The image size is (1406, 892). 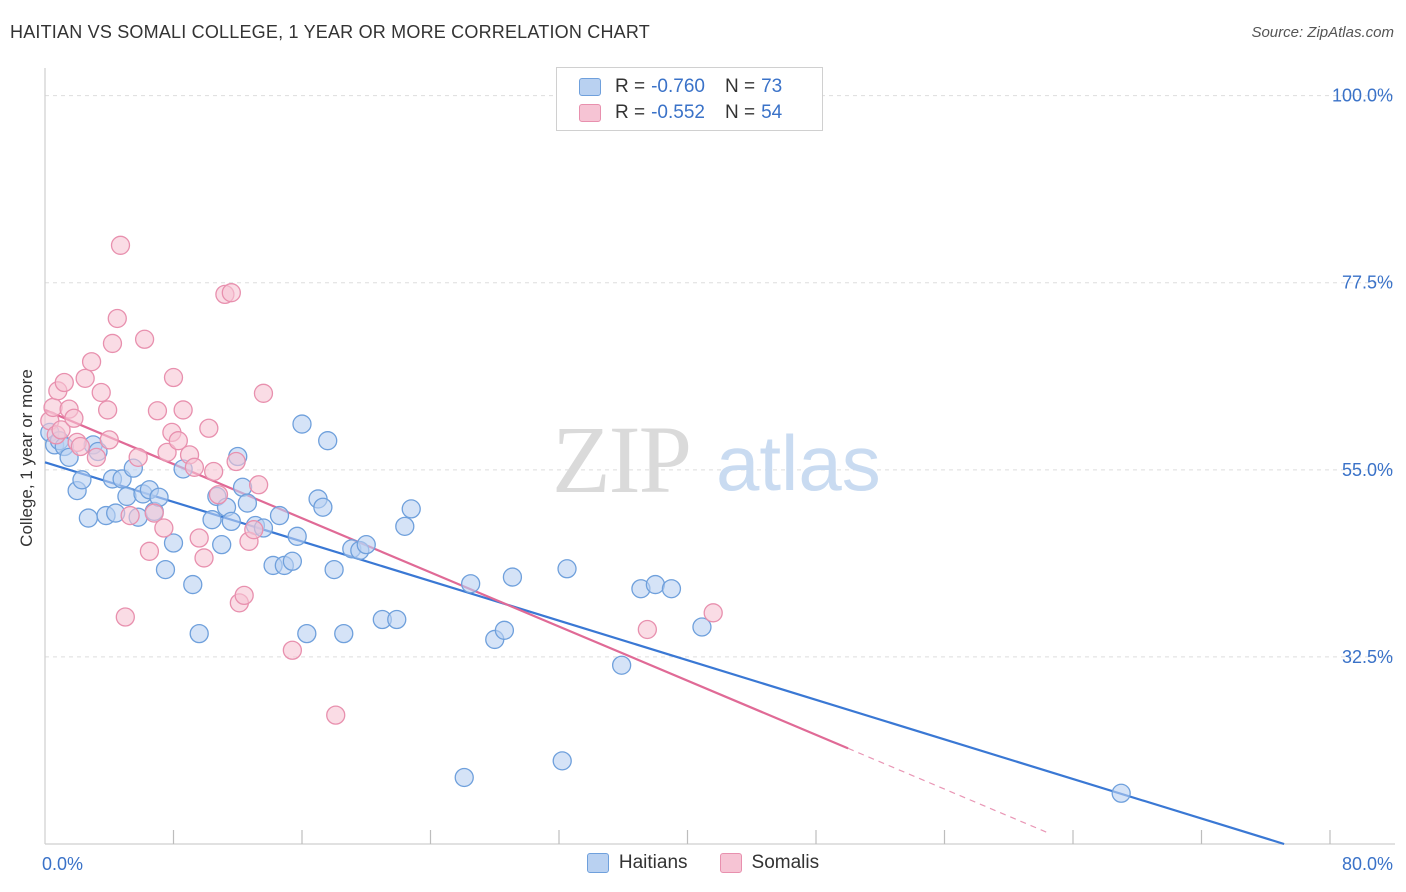 I want to click on r-value-somalis: -0.552, so click(x=678, y=112).